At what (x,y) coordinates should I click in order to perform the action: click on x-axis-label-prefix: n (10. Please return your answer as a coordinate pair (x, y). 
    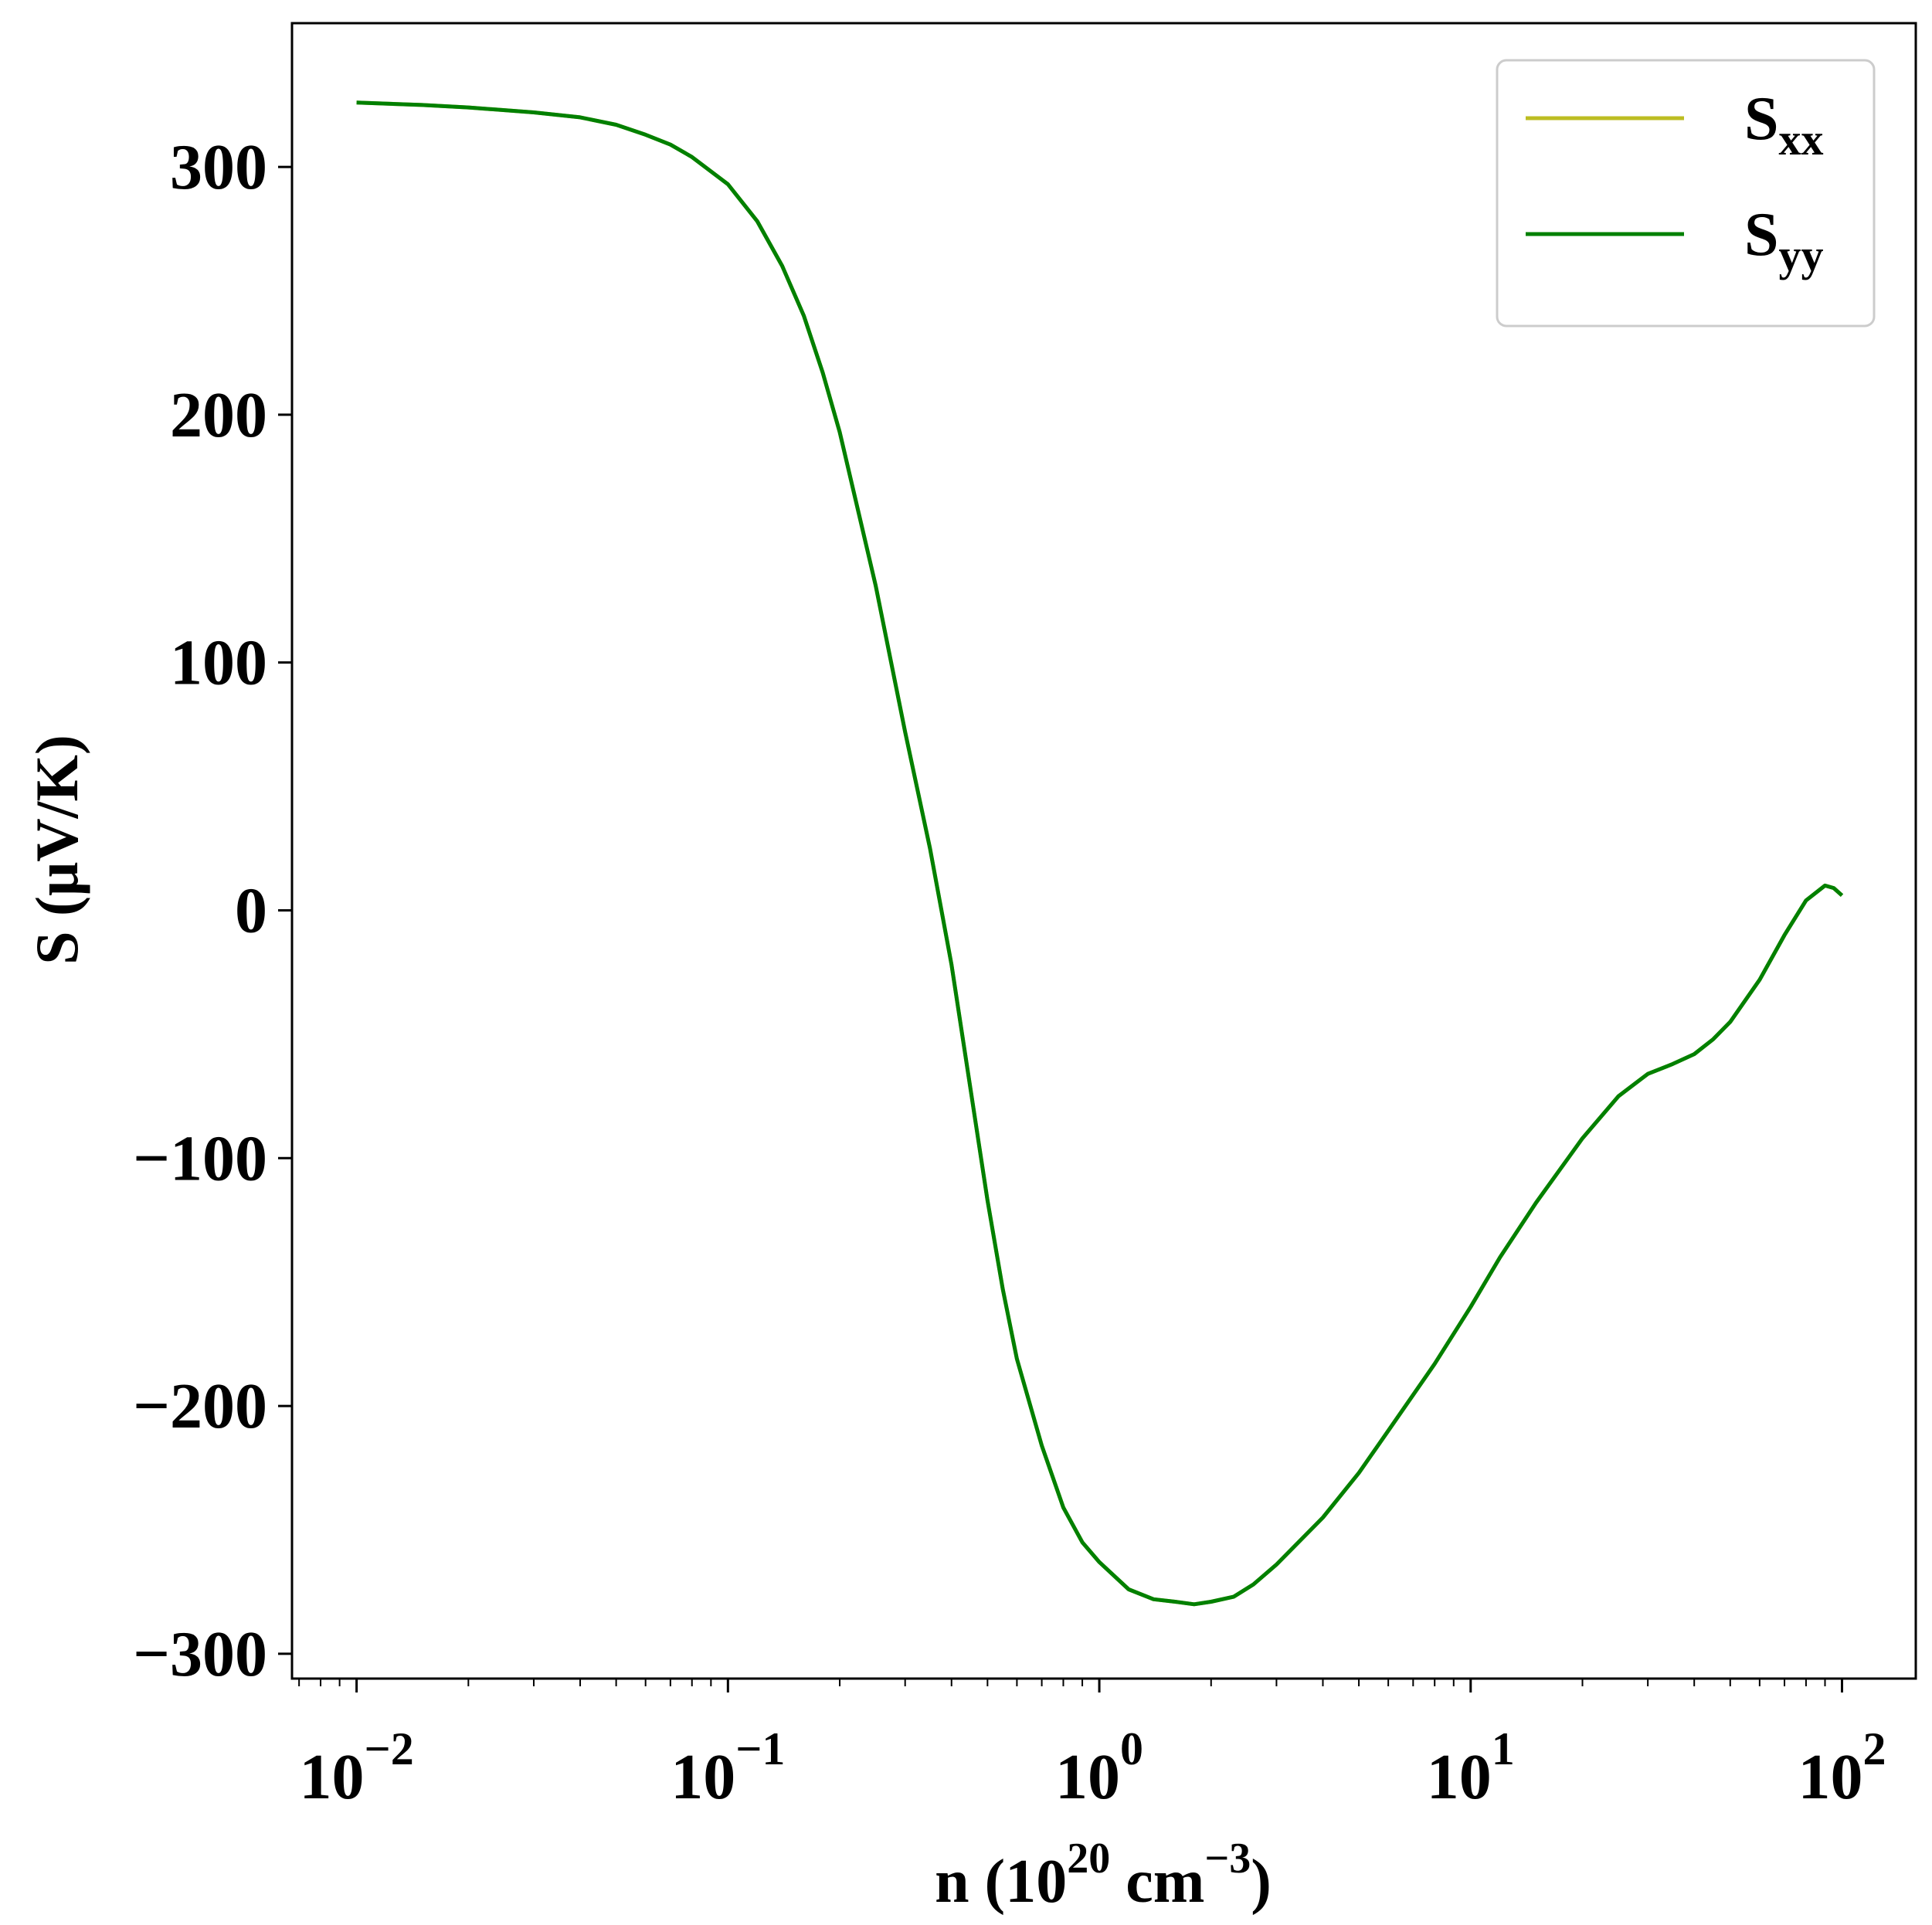
    Looking at the image, I should click on (1001, 1882).